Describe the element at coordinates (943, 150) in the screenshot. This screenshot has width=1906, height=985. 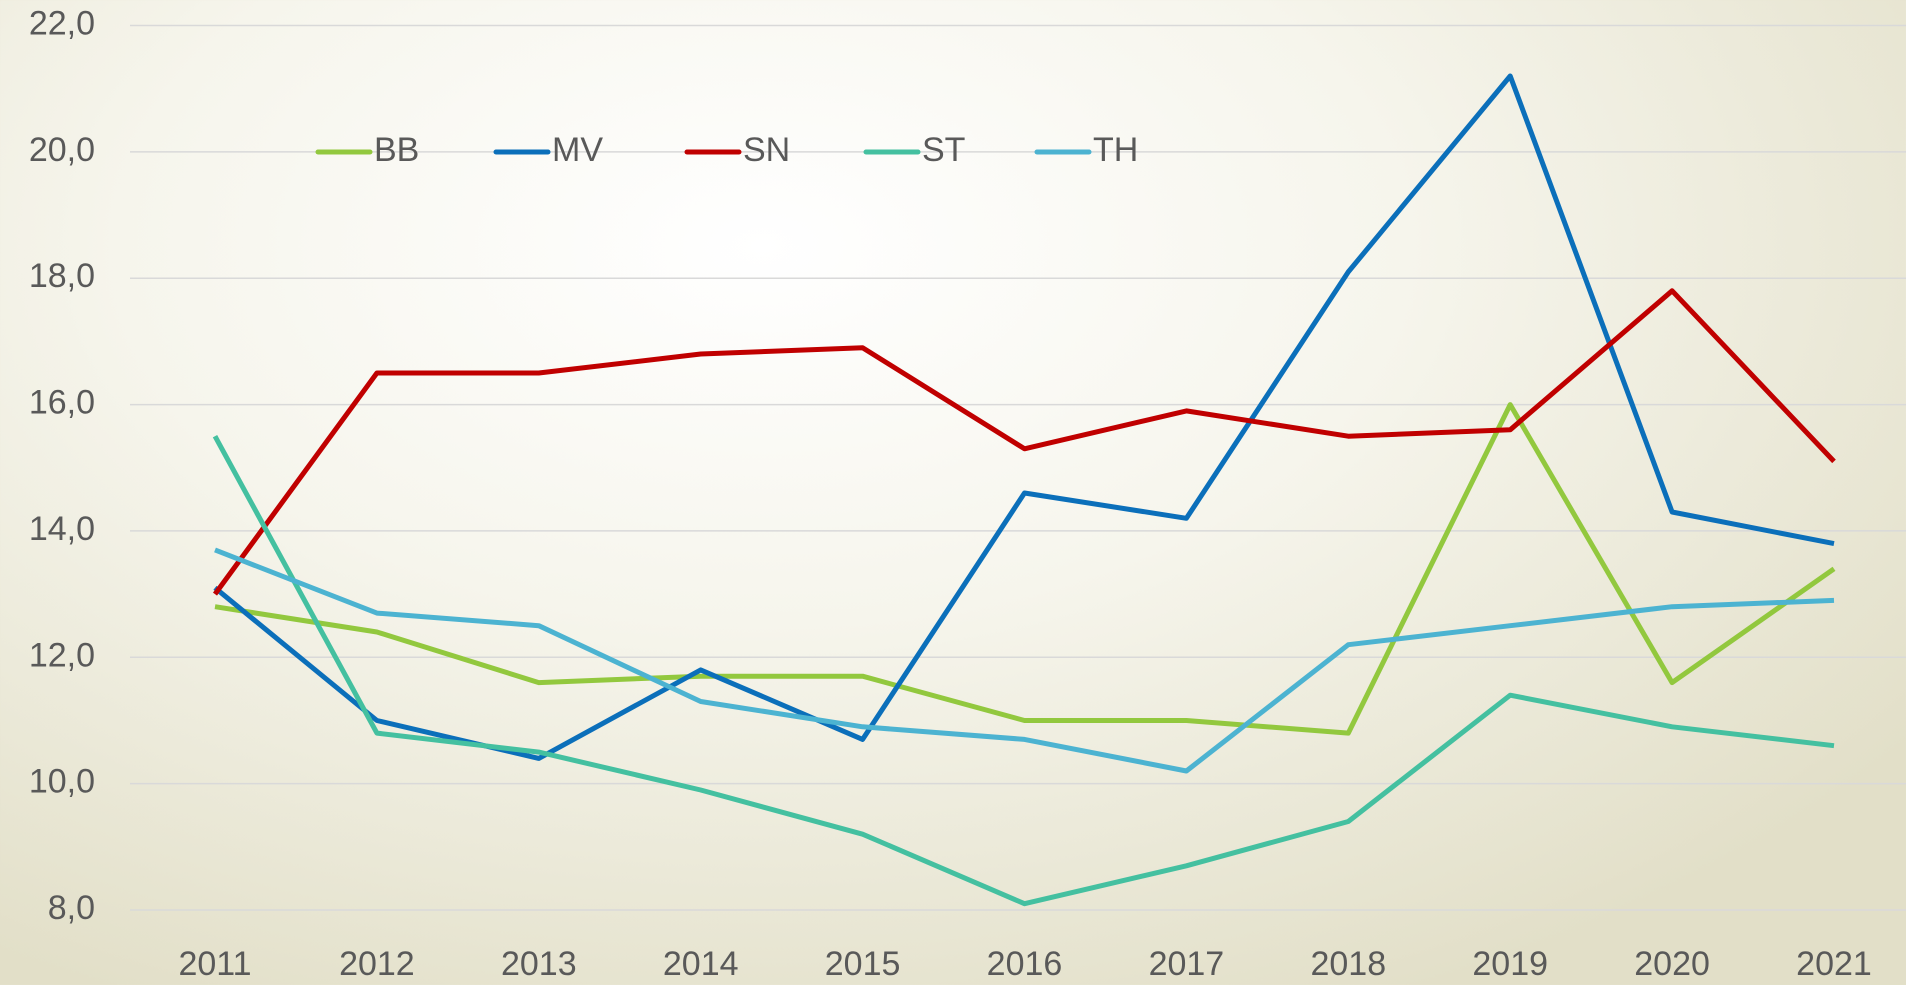
I see `legend-label: ST` at that location.